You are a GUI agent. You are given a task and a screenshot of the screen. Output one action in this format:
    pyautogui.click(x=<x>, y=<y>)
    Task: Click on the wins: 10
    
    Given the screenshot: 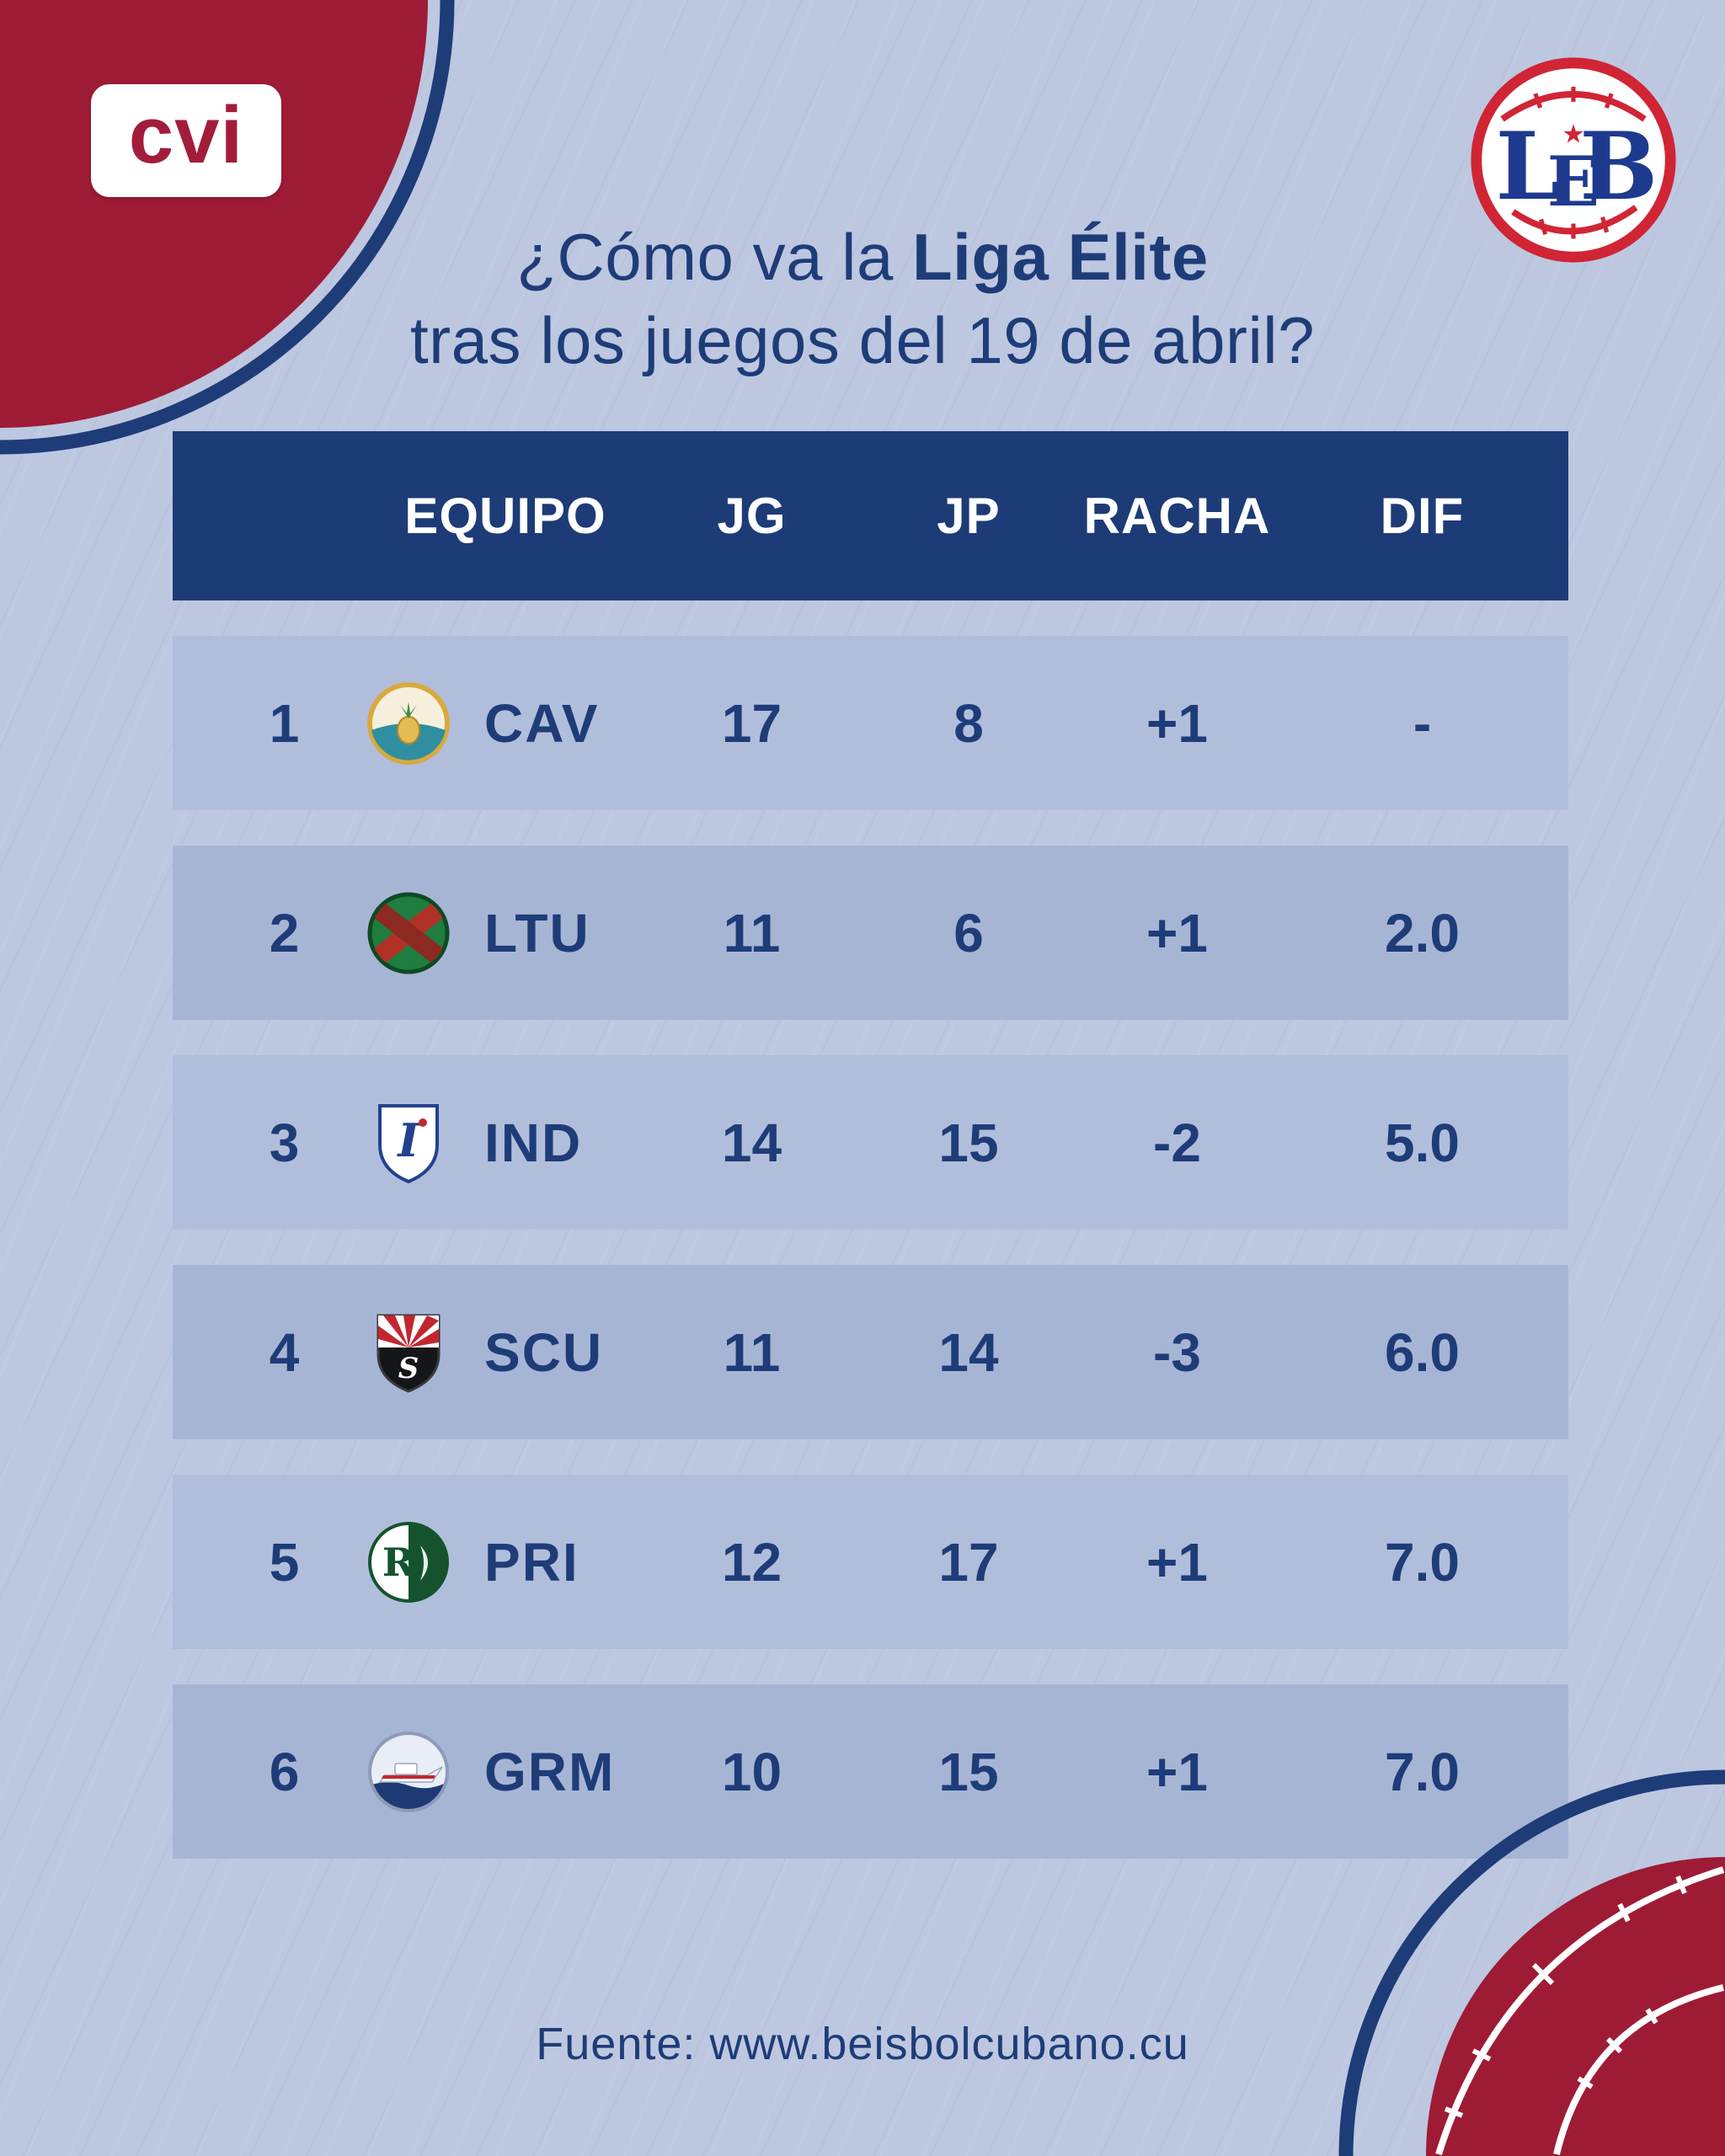 What is the action you would take?
    pyautogui.click(x=751, y=1772)
    